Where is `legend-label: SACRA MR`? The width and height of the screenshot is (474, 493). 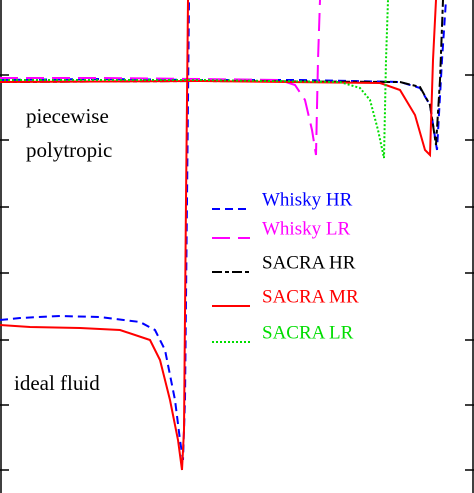 legend-label: SACRA MR is located at coordinates (310, 296).